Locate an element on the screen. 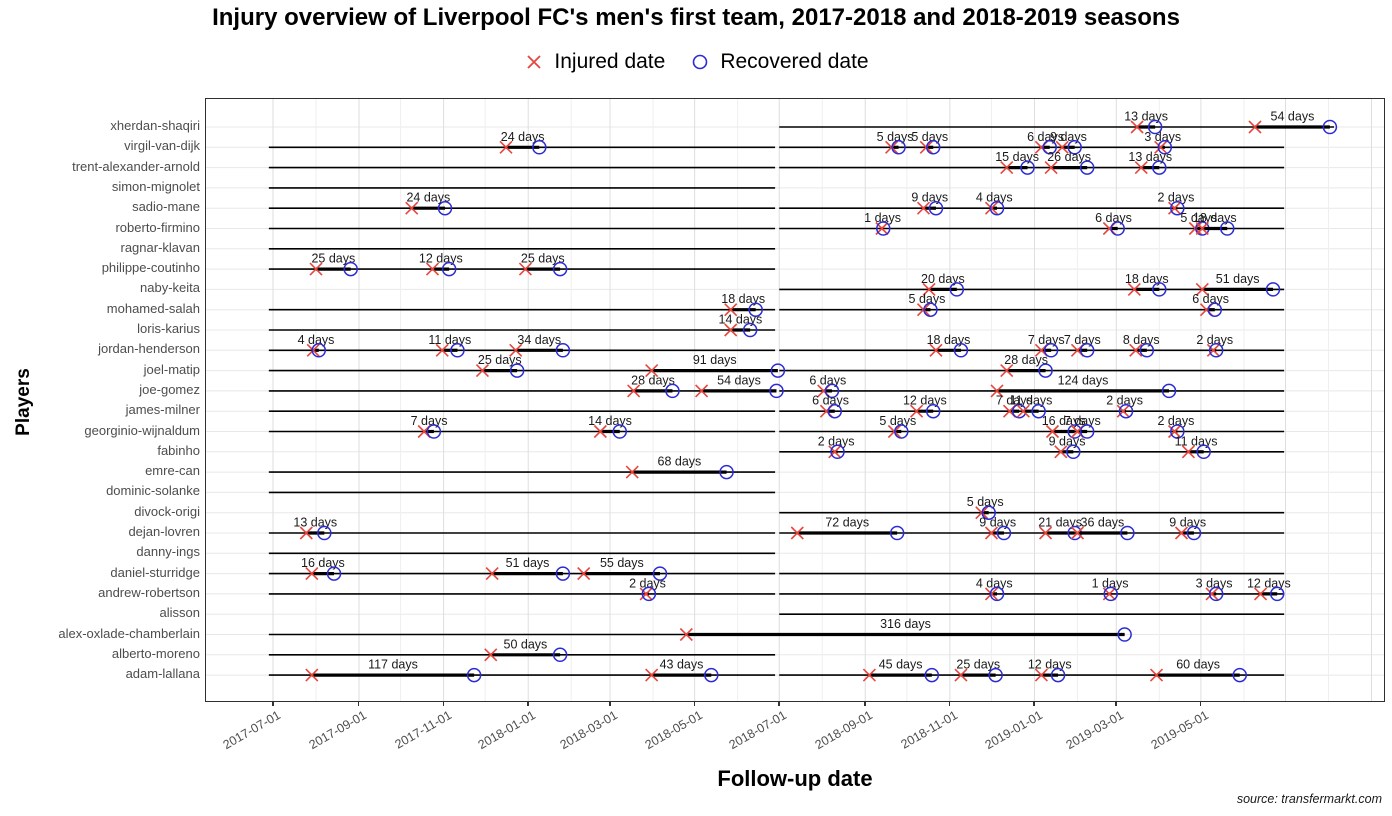  injury-days-label: 36 days is located at coordinates (1103, 523).